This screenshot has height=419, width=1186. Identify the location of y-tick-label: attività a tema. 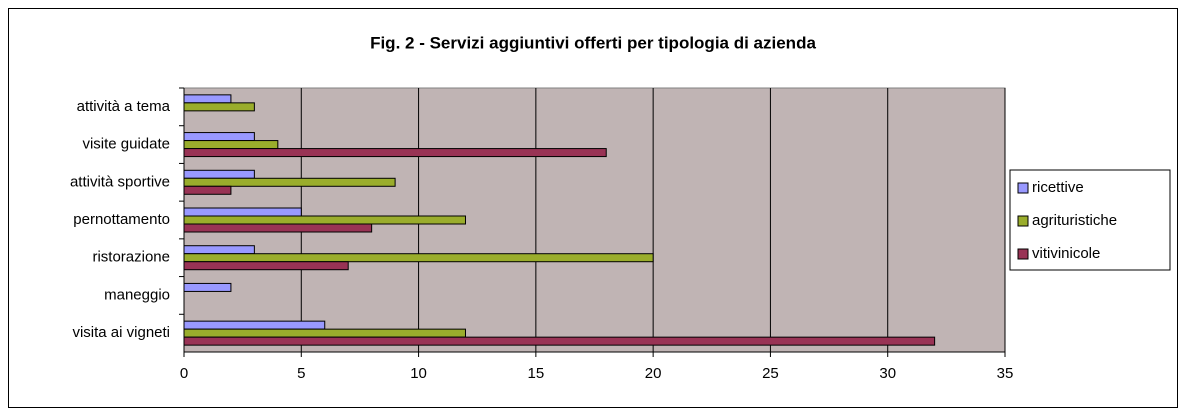
(124, 106).